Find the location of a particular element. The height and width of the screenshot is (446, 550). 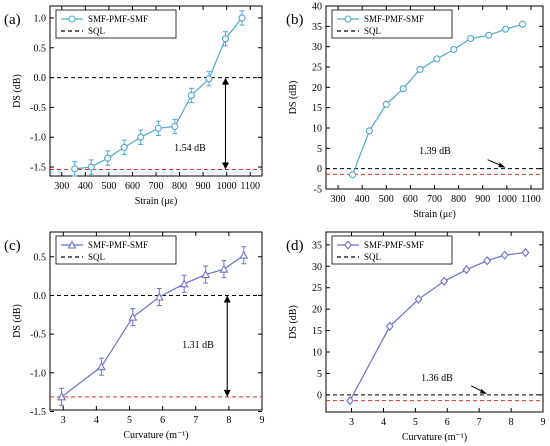

y-tick-label: 0.5 is located at coordinates (40, 48).